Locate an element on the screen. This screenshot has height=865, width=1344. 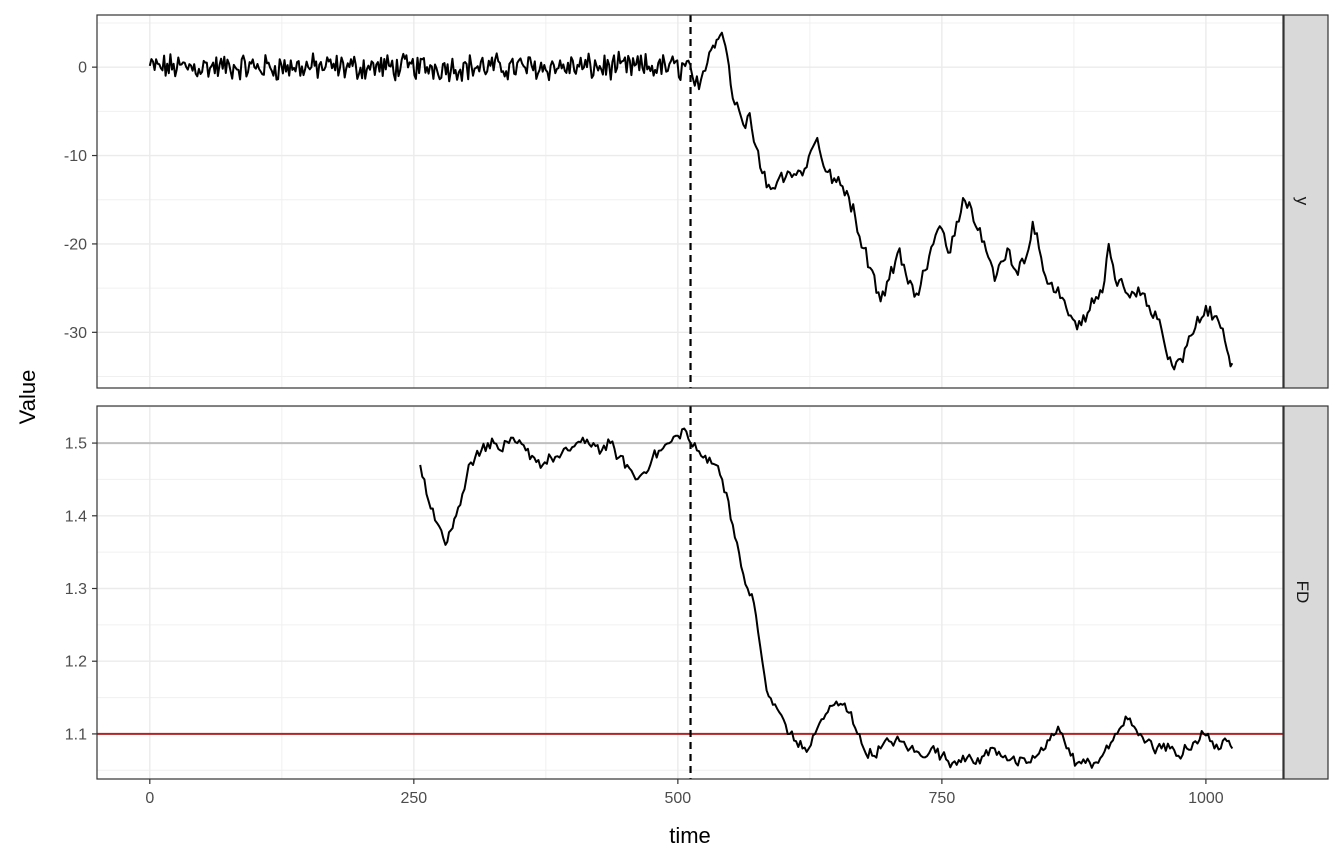
y-tick-label: 1.2 is located at coordinates (76, 662).